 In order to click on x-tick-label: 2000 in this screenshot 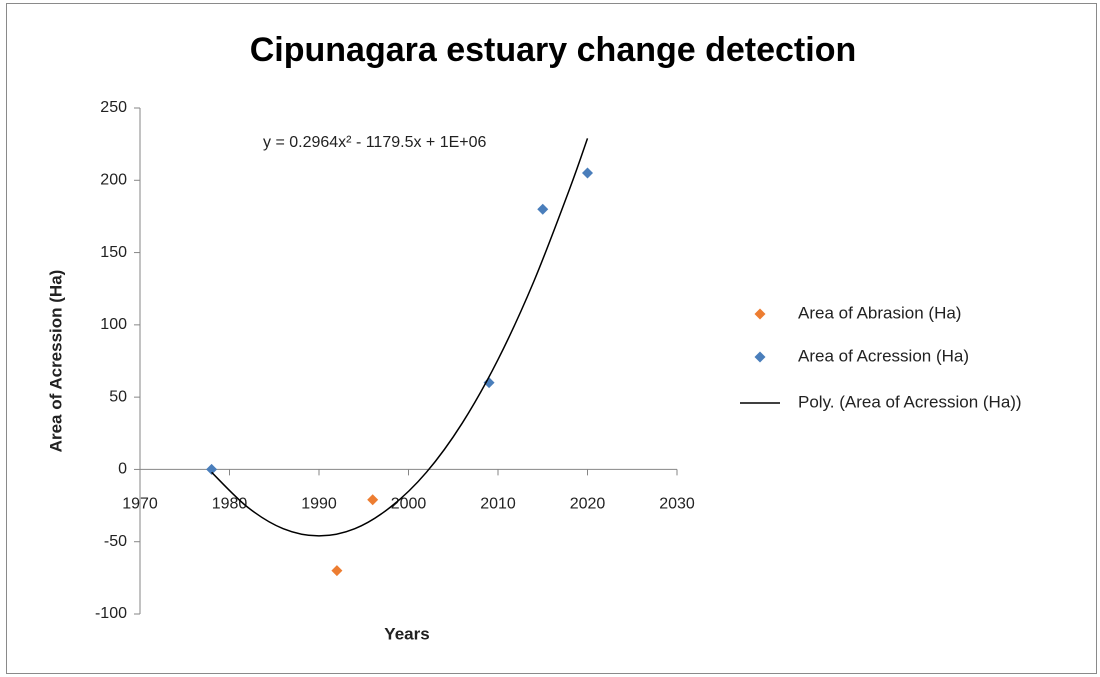, I will do `click(409, 504)`.